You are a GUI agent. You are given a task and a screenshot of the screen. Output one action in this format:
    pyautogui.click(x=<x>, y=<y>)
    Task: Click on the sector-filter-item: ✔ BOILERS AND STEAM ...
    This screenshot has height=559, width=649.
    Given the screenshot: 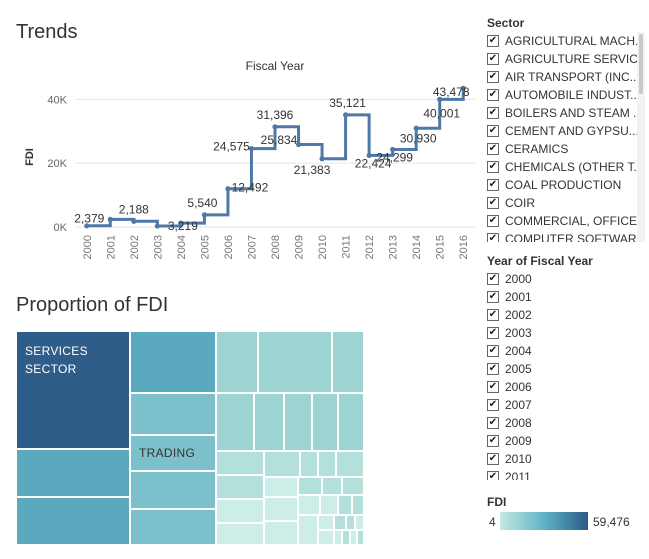 What is the action you would take?
    pyautogui.click(x=562, y=113)
    